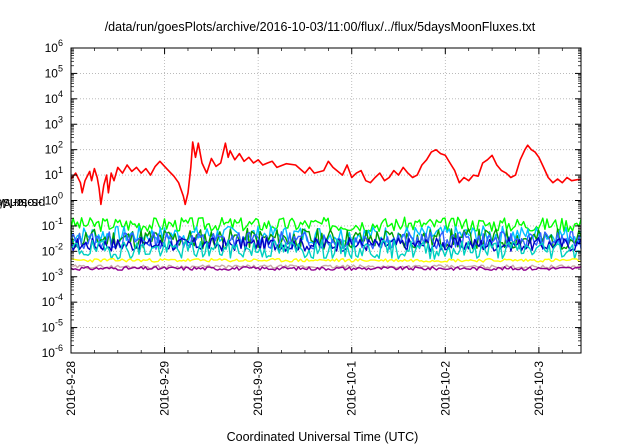  I want to click on x-tick-label: 2016-10-3, so click(539, 388).